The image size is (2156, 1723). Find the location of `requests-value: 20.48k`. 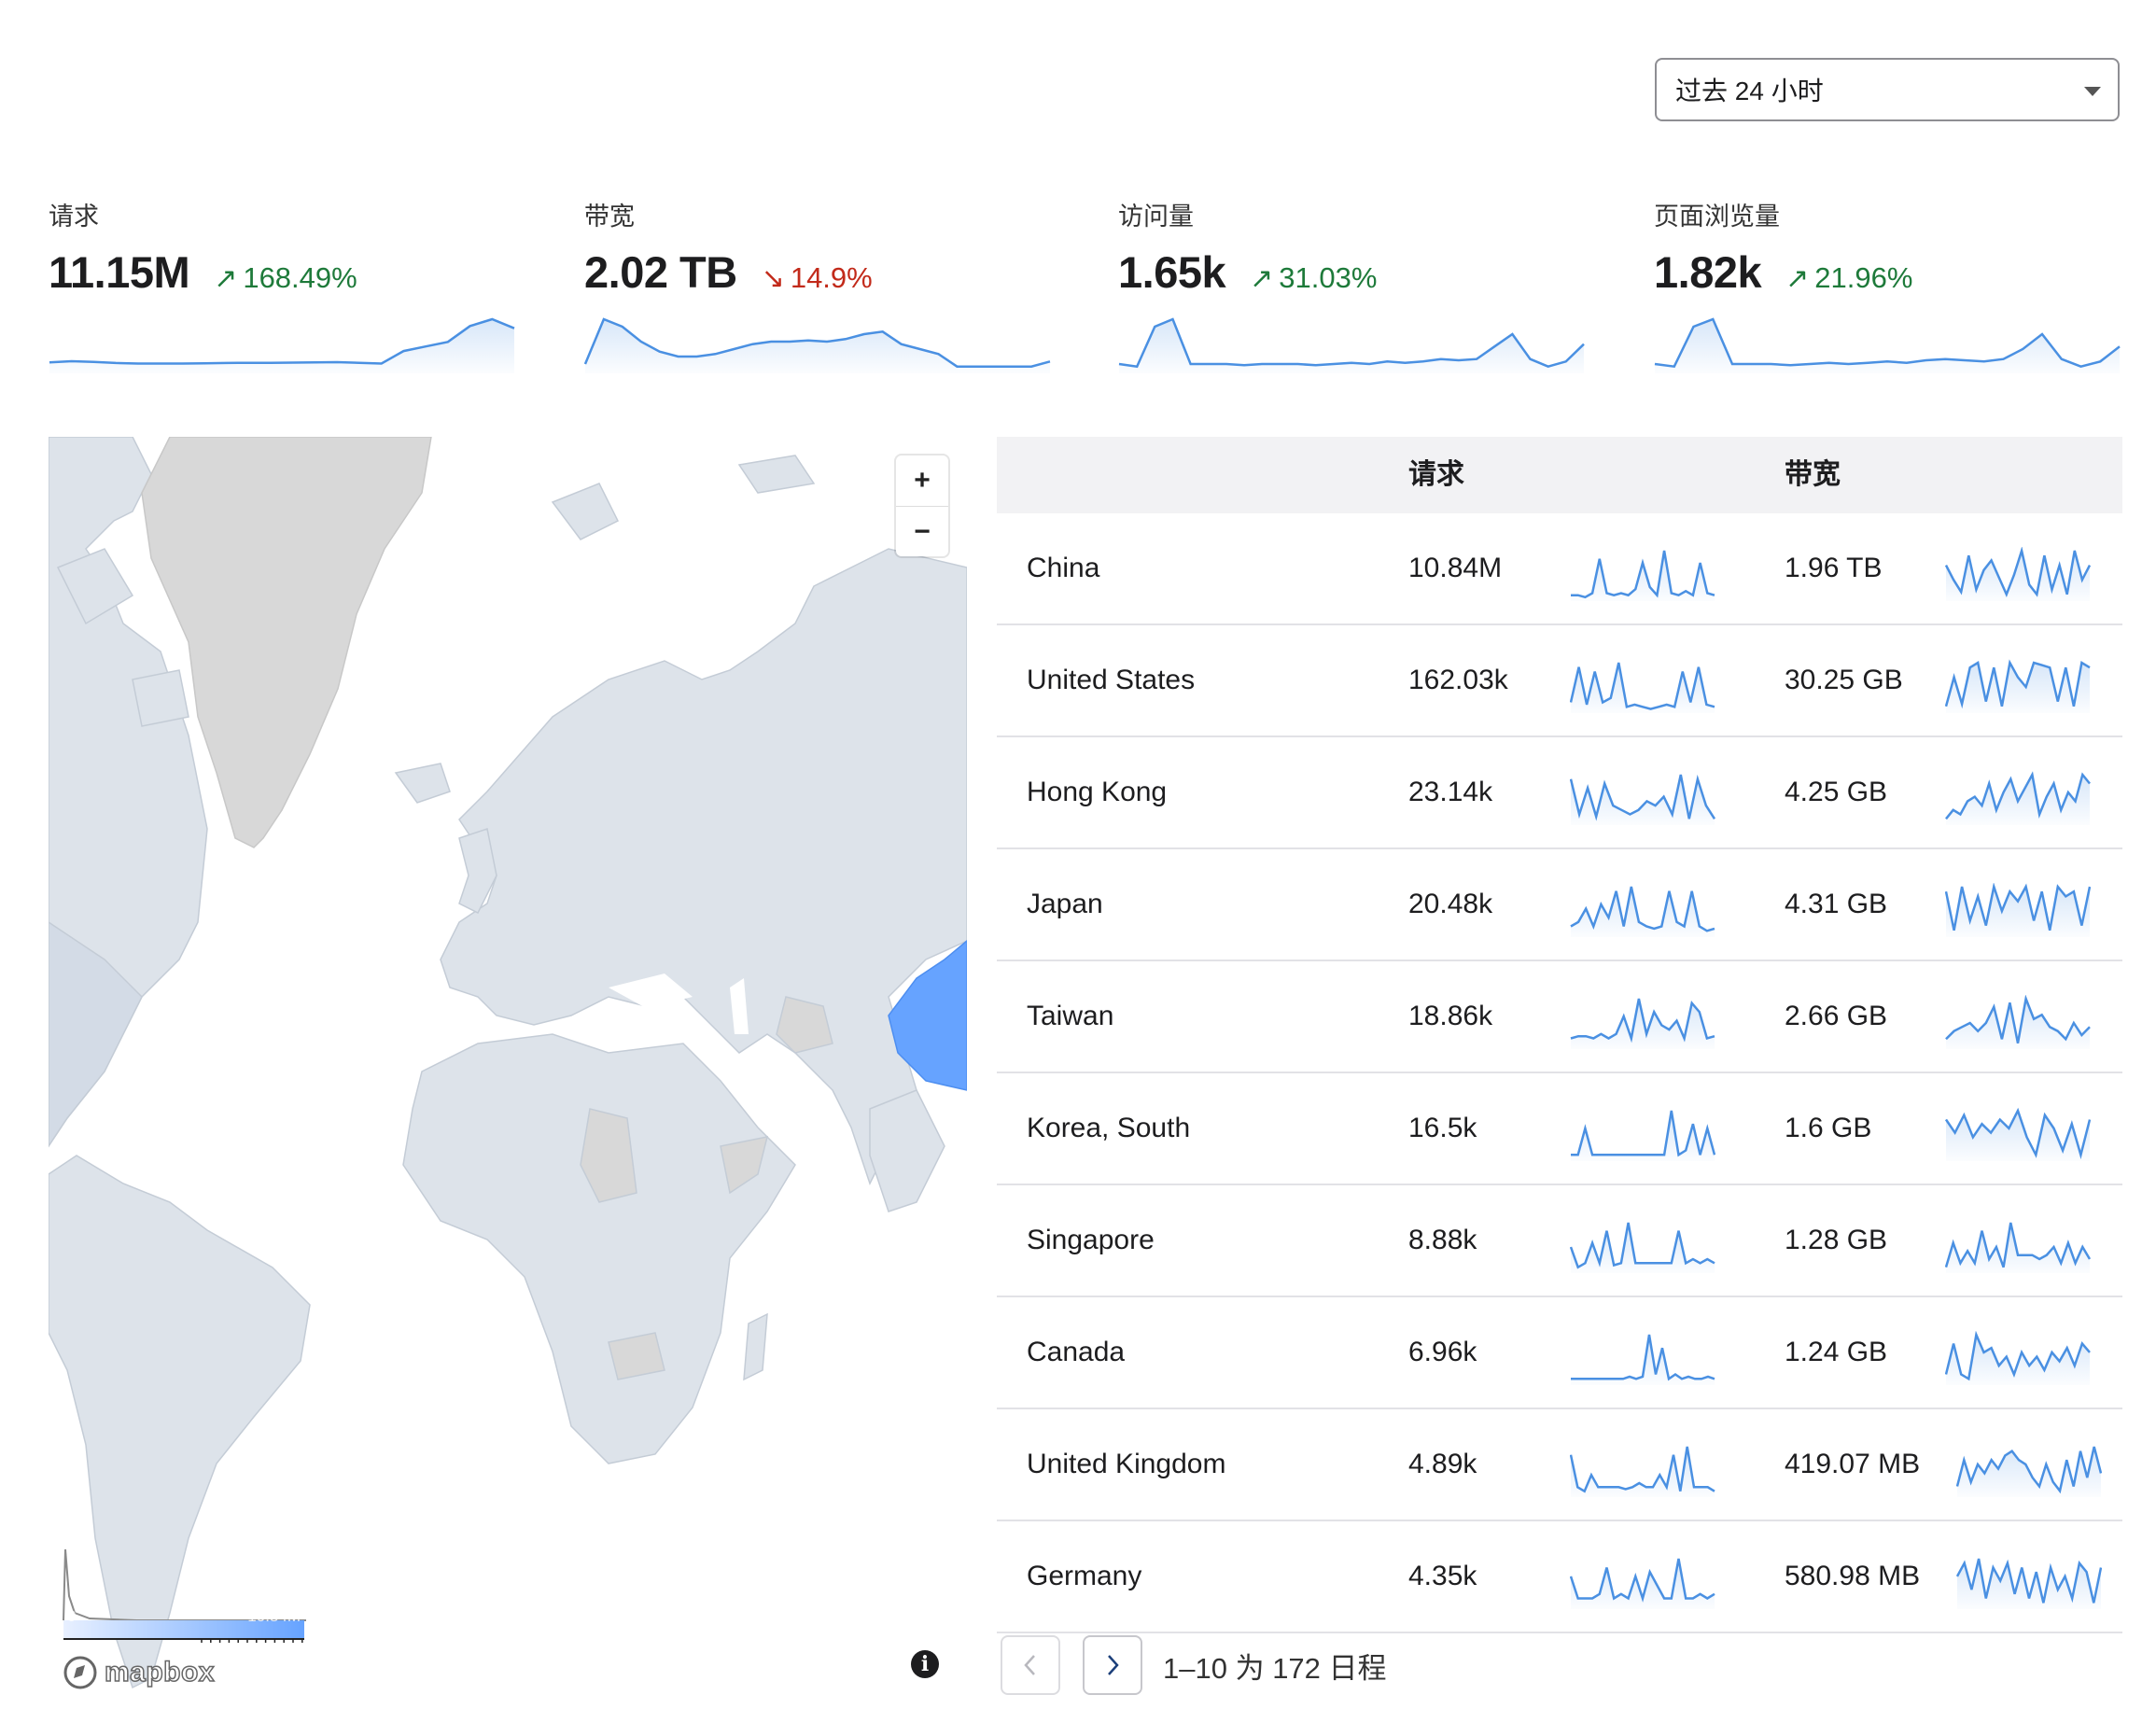

requests-value: 20.48k is located at coordinates (1450, 904).